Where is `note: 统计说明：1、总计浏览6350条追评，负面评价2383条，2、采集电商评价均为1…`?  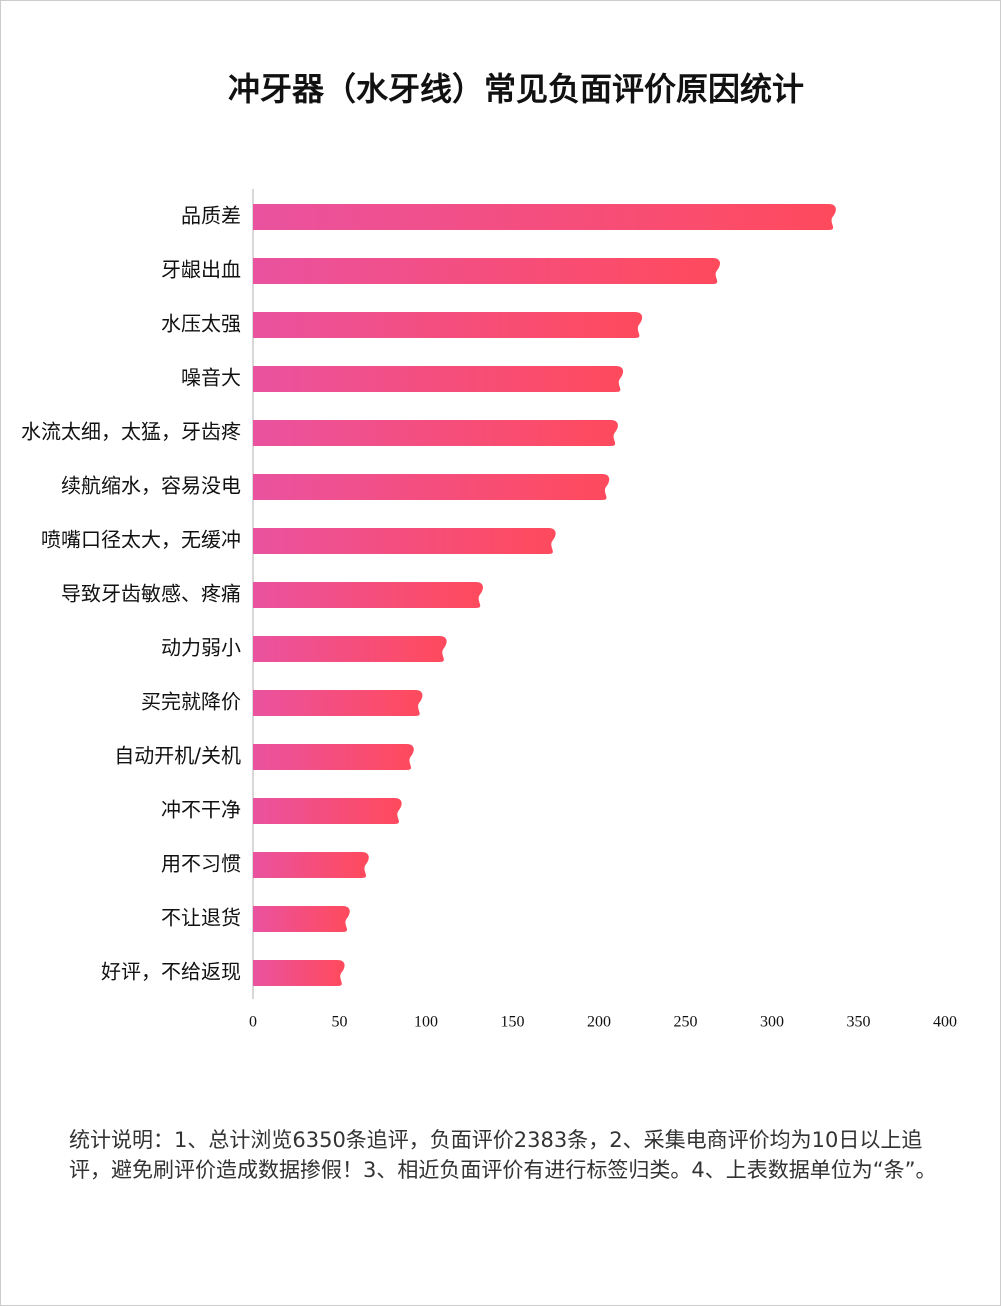 note: 统计说明：1、总计浏览6350条追评，负面评价2383条，2、采集电商评价均为1… is located at coordinates (503, 1155).